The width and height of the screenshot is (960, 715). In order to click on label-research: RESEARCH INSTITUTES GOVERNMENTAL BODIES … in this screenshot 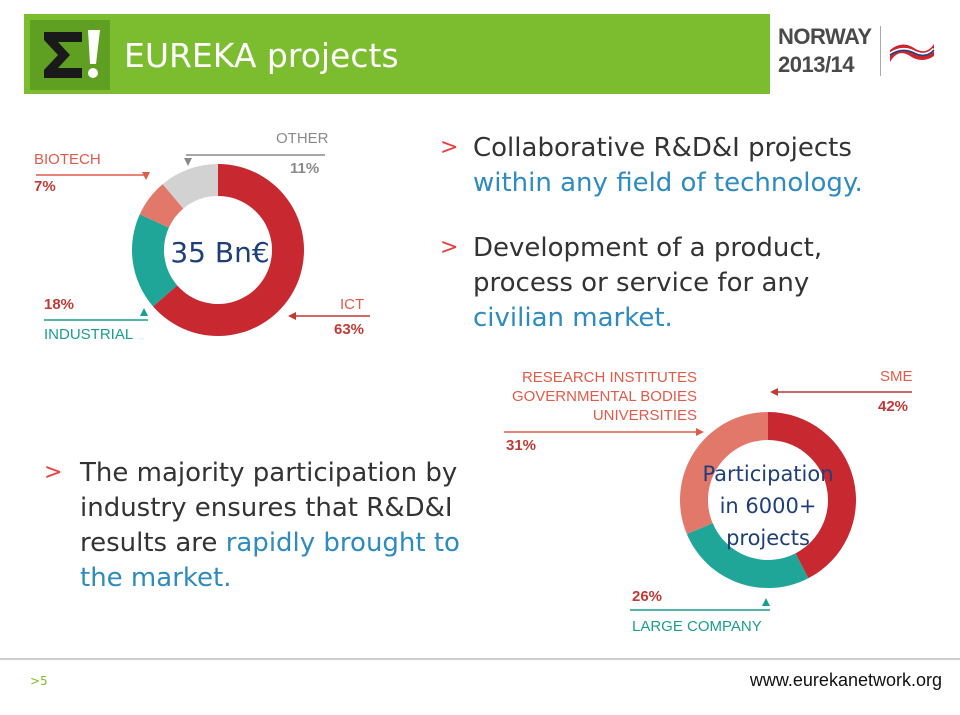, I will do `click(601, 396)`.